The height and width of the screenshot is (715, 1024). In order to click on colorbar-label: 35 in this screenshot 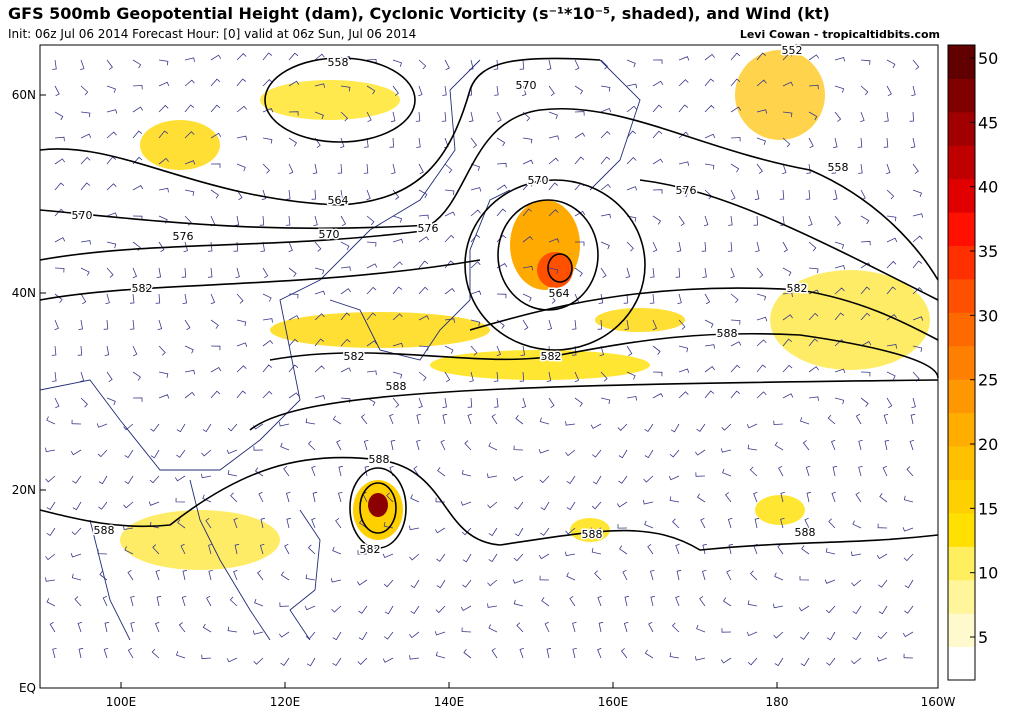, I will do `click(988, 251)`.